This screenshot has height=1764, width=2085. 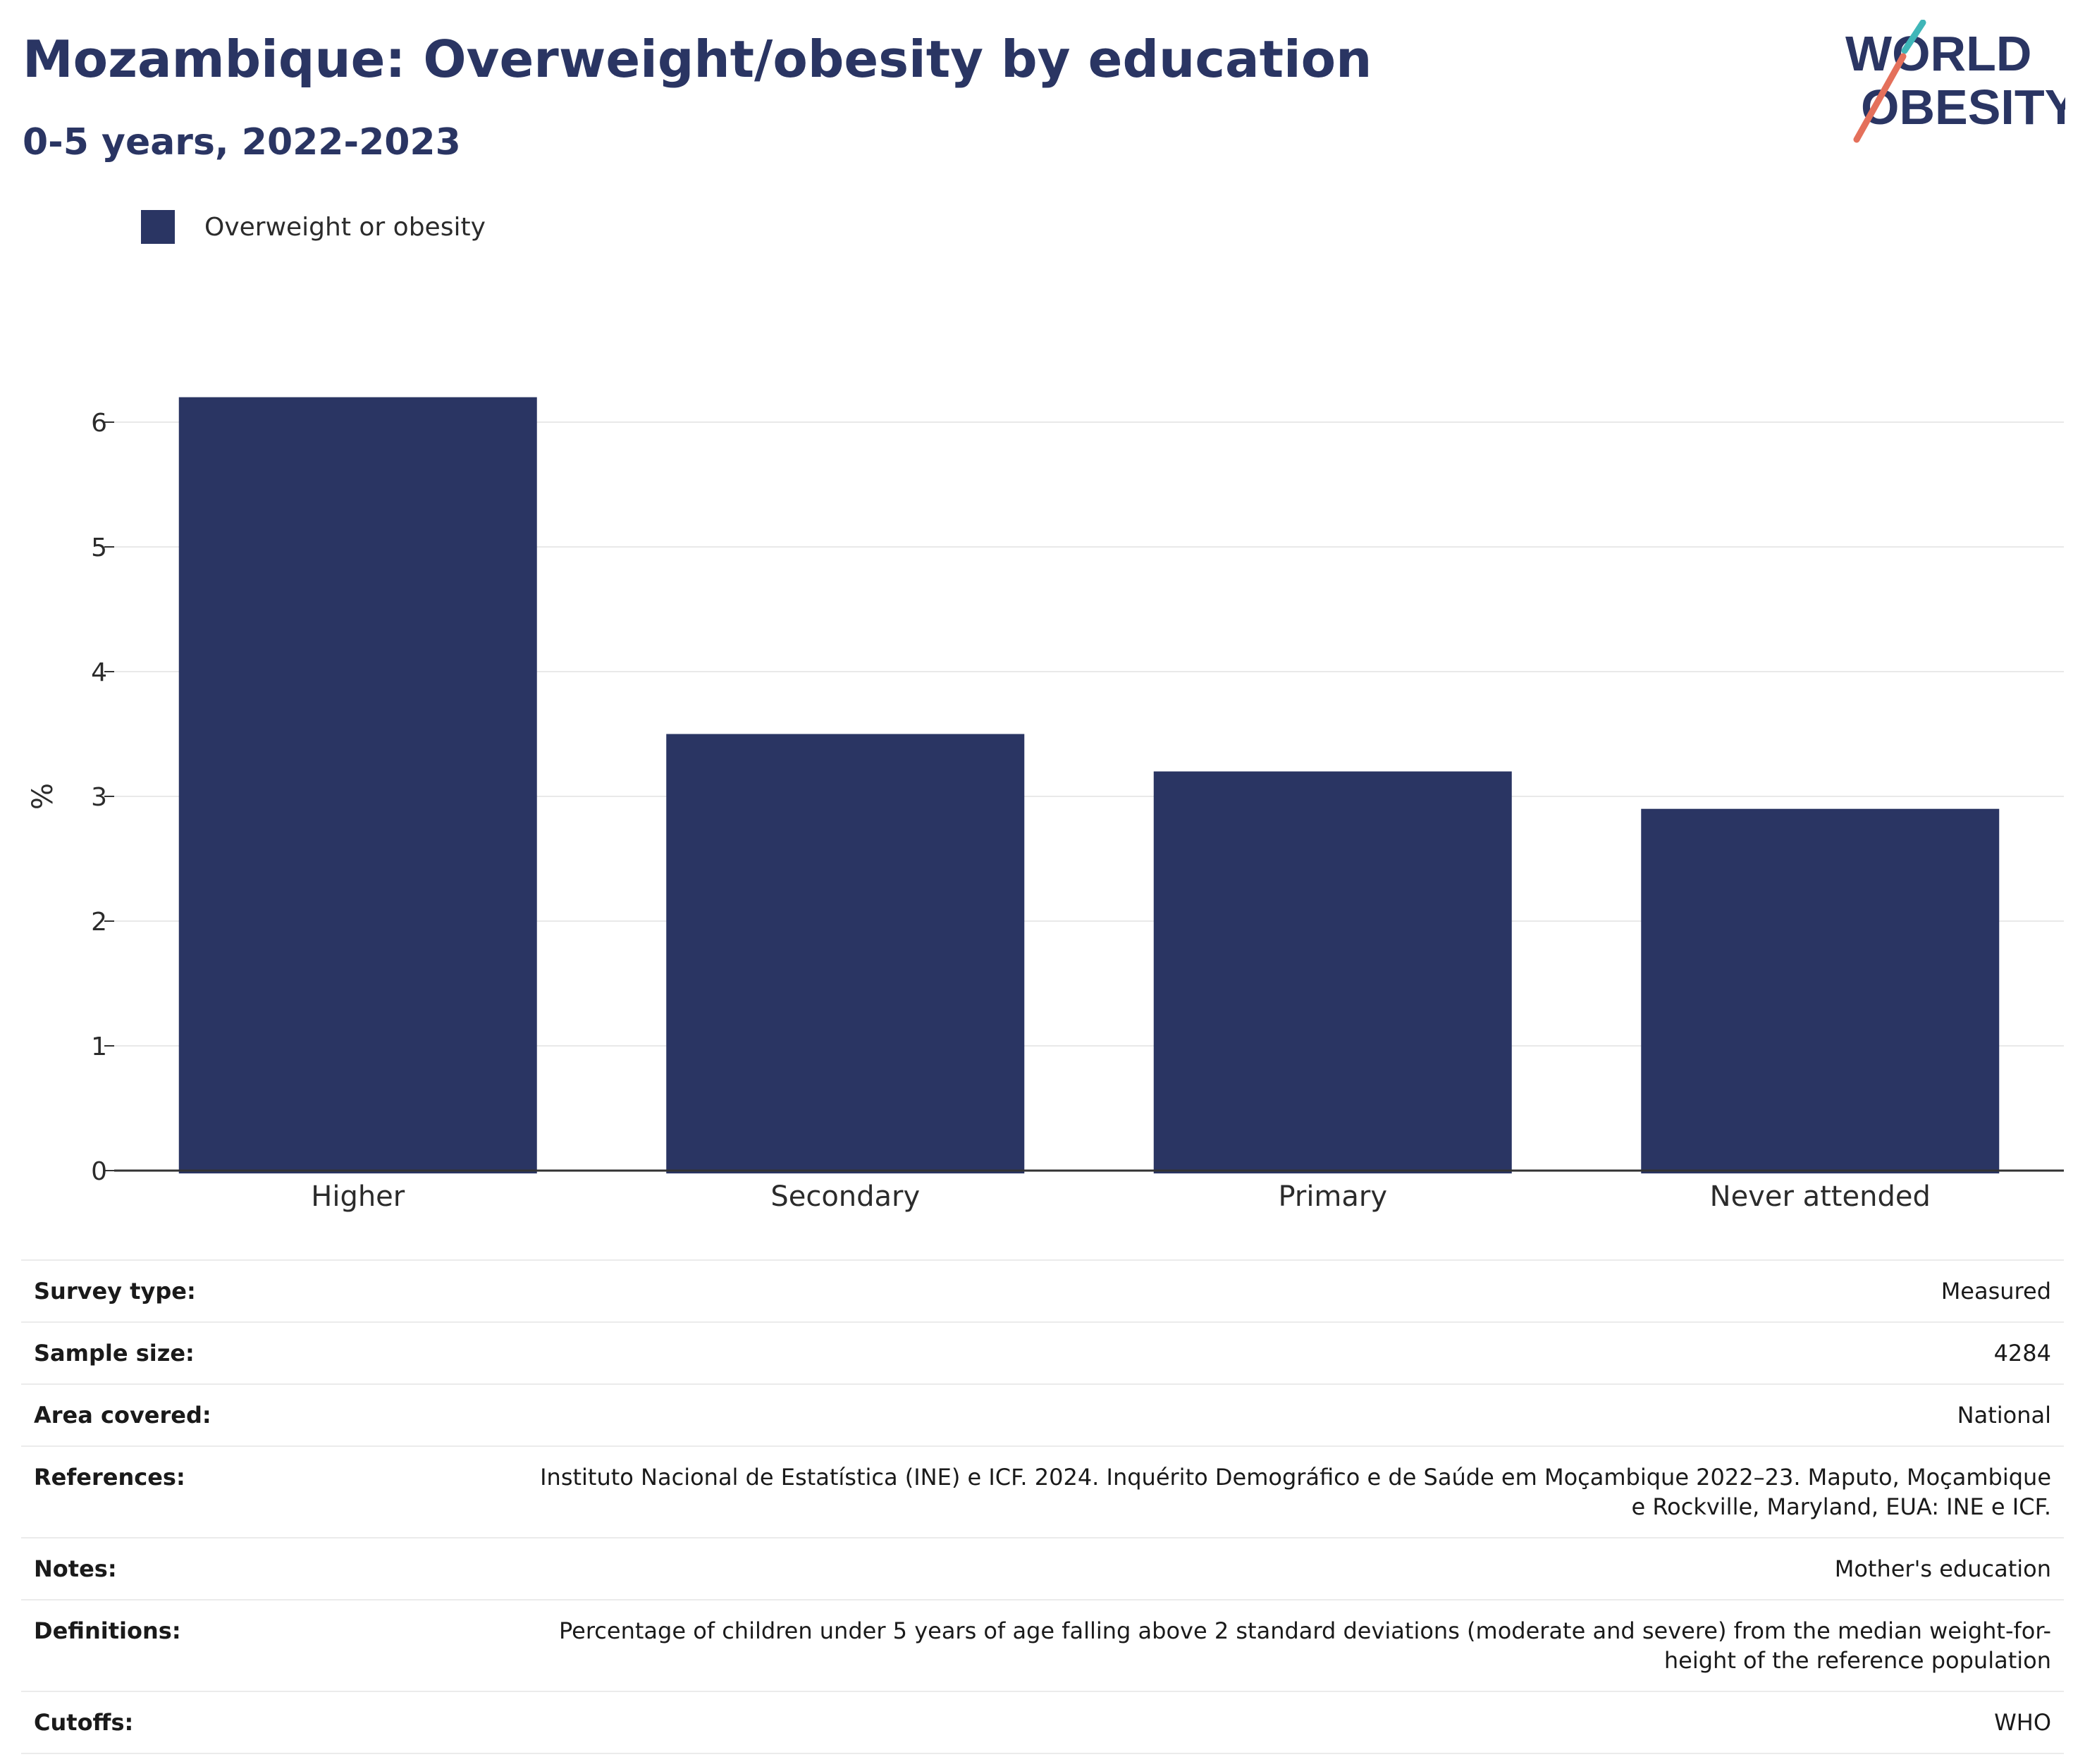 I want to click on logo-teal-slash, so click(x=1913, y=37).